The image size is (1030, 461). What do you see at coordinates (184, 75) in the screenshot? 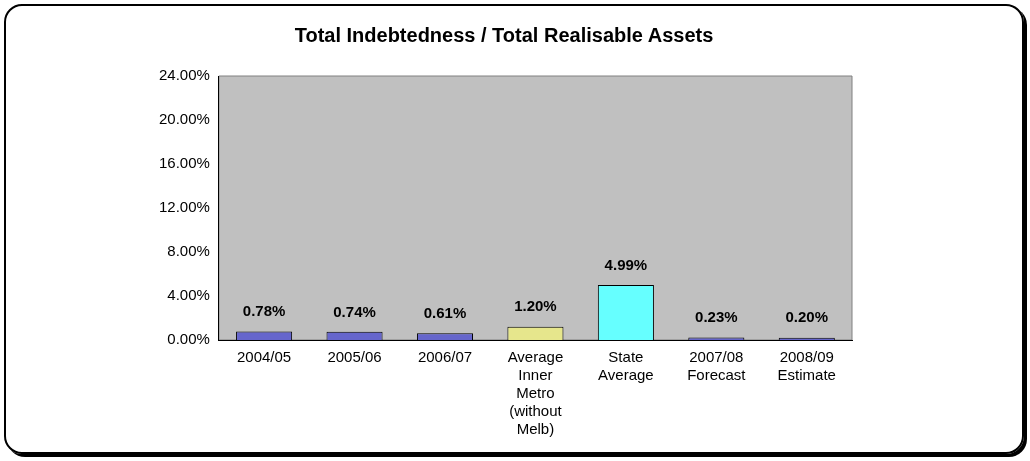
I see `y-tick-label: 24.00%` at bounding box center [184, 75].